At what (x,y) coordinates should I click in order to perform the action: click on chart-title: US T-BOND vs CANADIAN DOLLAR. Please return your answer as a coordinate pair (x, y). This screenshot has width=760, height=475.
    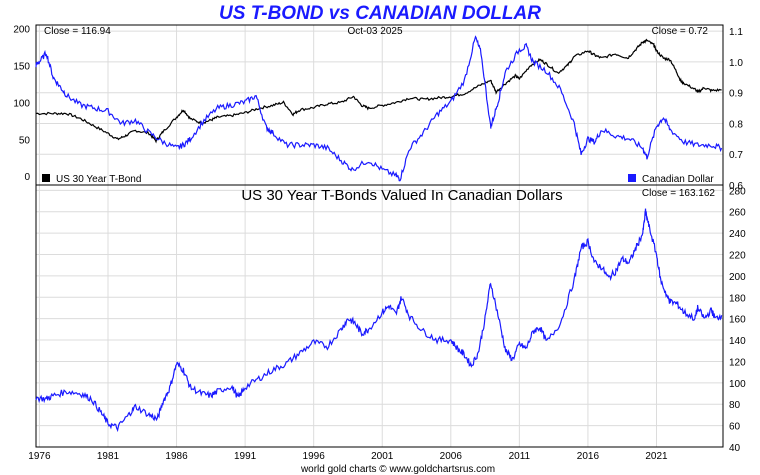
    Looking at the image, I should click on (380, 13).